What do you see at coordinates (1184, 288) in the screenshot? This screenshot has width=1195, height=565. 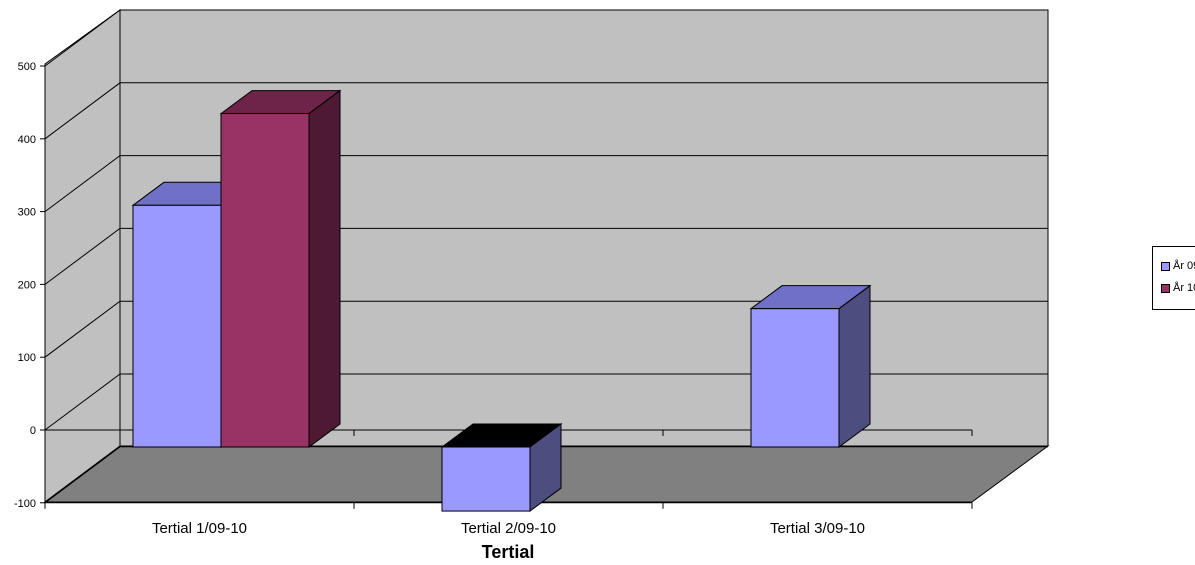 I see `legend-label-ar10: År 10` at bounding box center [1184, 288].